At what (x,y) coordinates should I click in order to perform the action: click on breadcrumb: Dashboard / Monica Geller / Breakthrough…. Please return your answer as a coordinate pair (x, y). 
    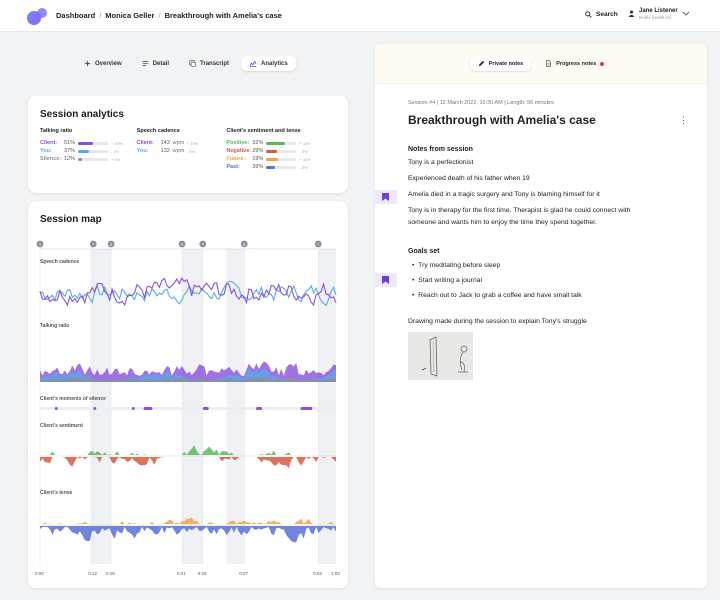
    Looking at the image, I should click on (169, 15).